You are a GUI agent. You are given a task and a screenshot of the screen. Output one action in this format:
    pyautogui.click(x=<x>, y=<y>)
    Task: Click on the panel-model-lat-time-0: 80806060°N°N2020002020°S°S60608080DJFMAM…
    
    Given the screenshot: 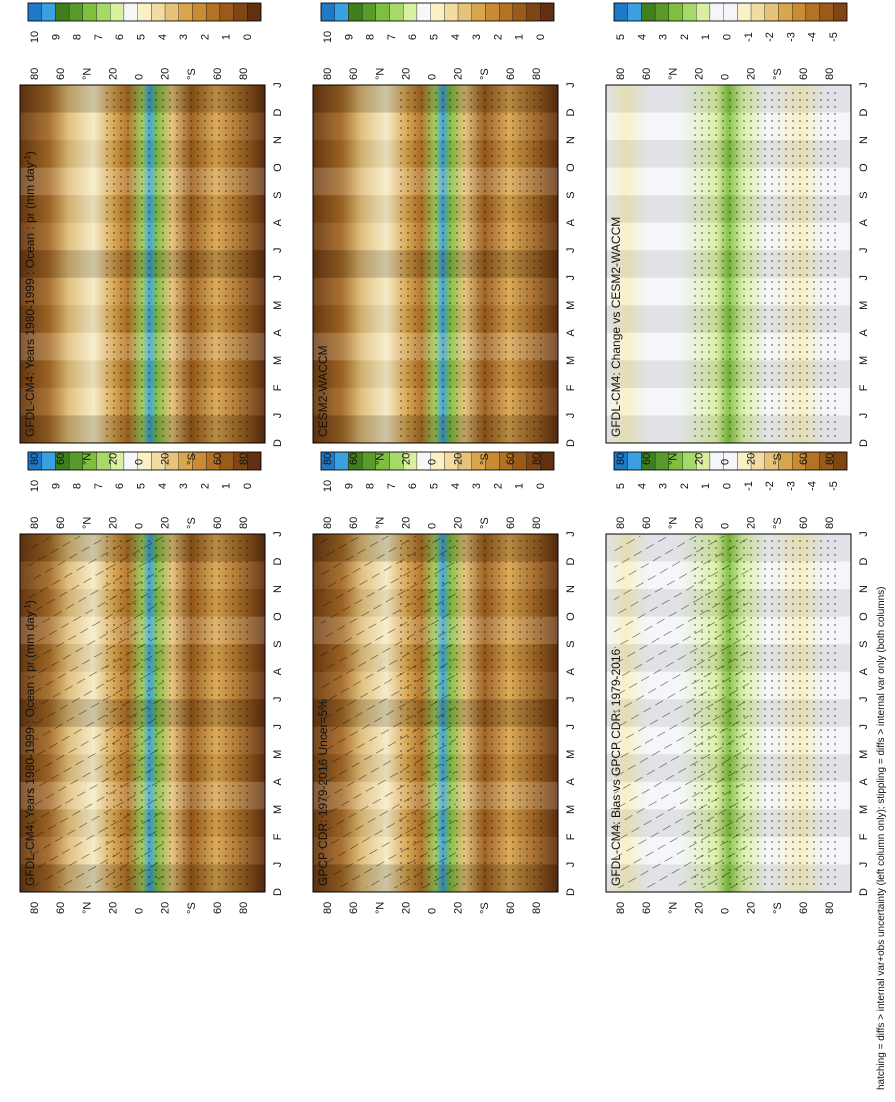 What is the action you would take?
    pyautogui.click(x=151, y=682)
    